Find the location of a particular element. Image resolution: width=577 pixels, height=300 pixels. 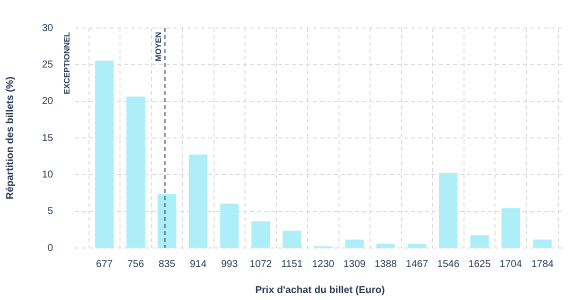

x-tick-label: 835 is located at coordinates (167, 264).